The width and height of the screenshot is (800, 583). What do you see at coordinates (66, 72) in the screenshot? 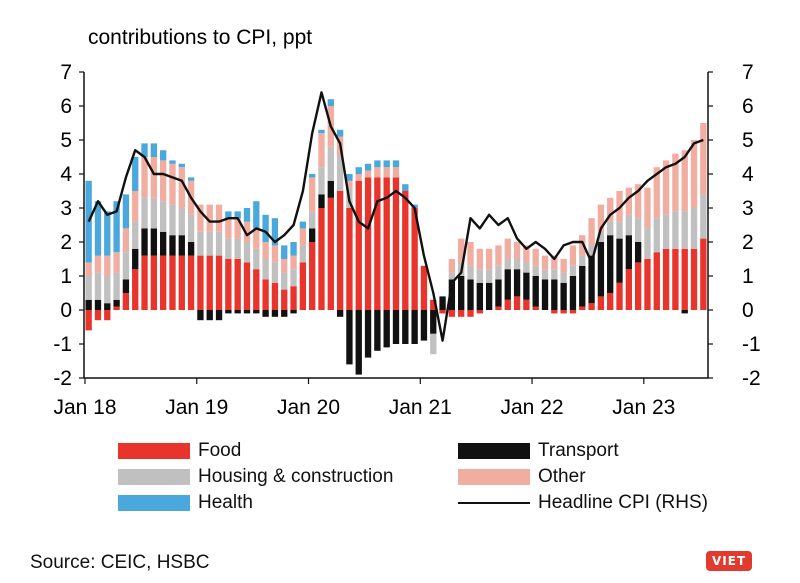
I see `y-tick-label-left: 7` at bounding box center [66, 72].